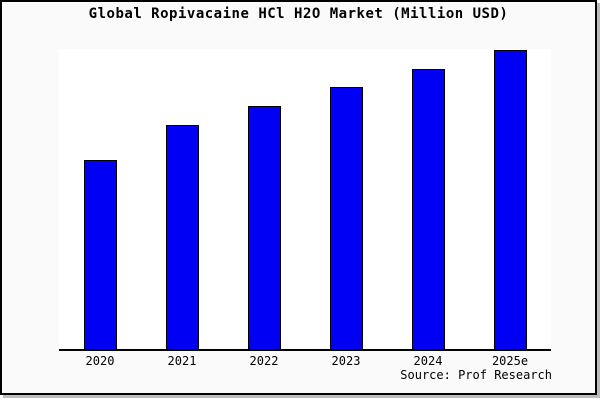  I want to click on x-tick-label-2023: 2023, so click(346, 361).